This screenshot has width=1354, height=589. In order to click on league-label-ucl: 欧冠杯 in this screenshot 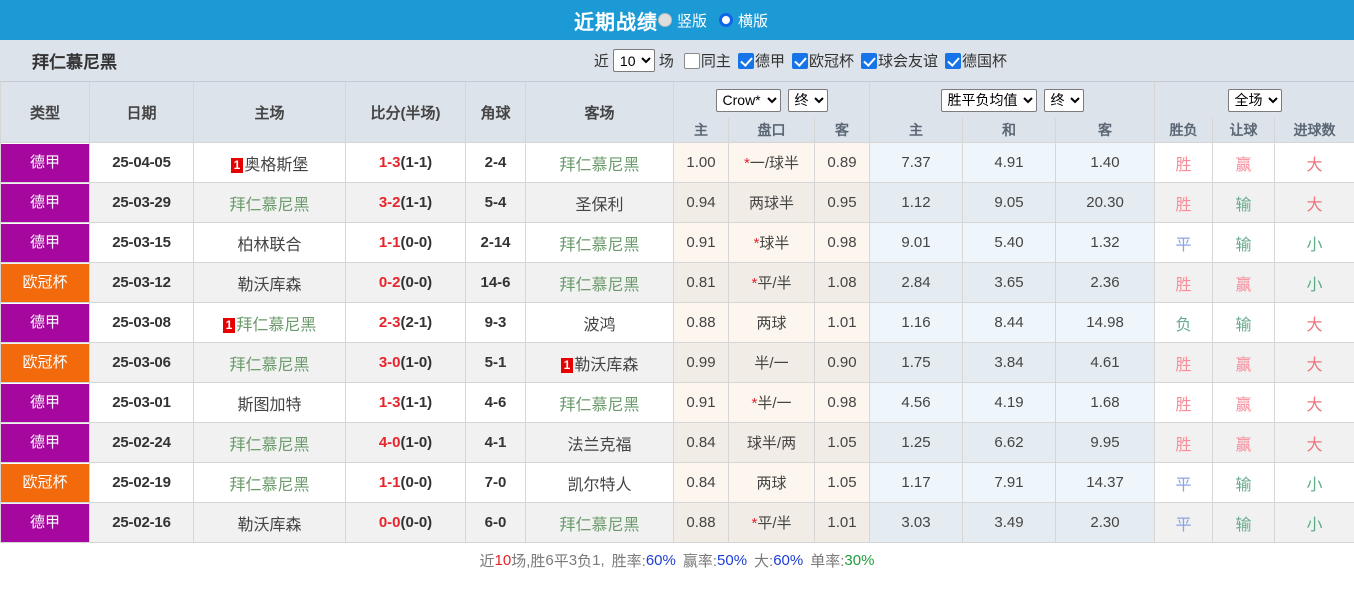, I will do `click(831, 61)`.